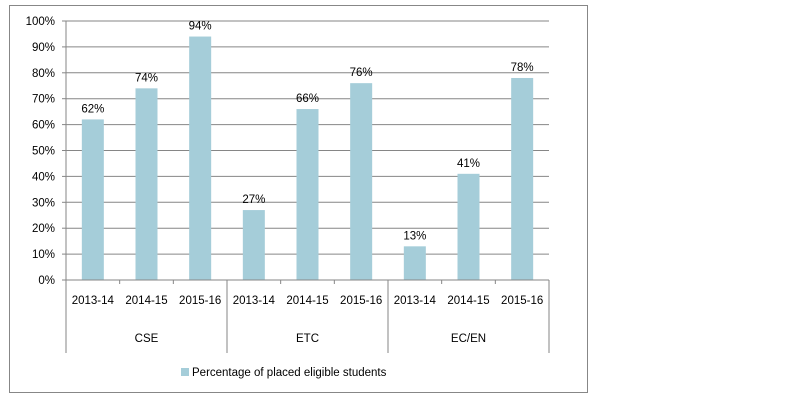  What do you see at coordinates (92, 109) in the screenshot?
I see `data-label: 62%` at bounding box center [92, 109].